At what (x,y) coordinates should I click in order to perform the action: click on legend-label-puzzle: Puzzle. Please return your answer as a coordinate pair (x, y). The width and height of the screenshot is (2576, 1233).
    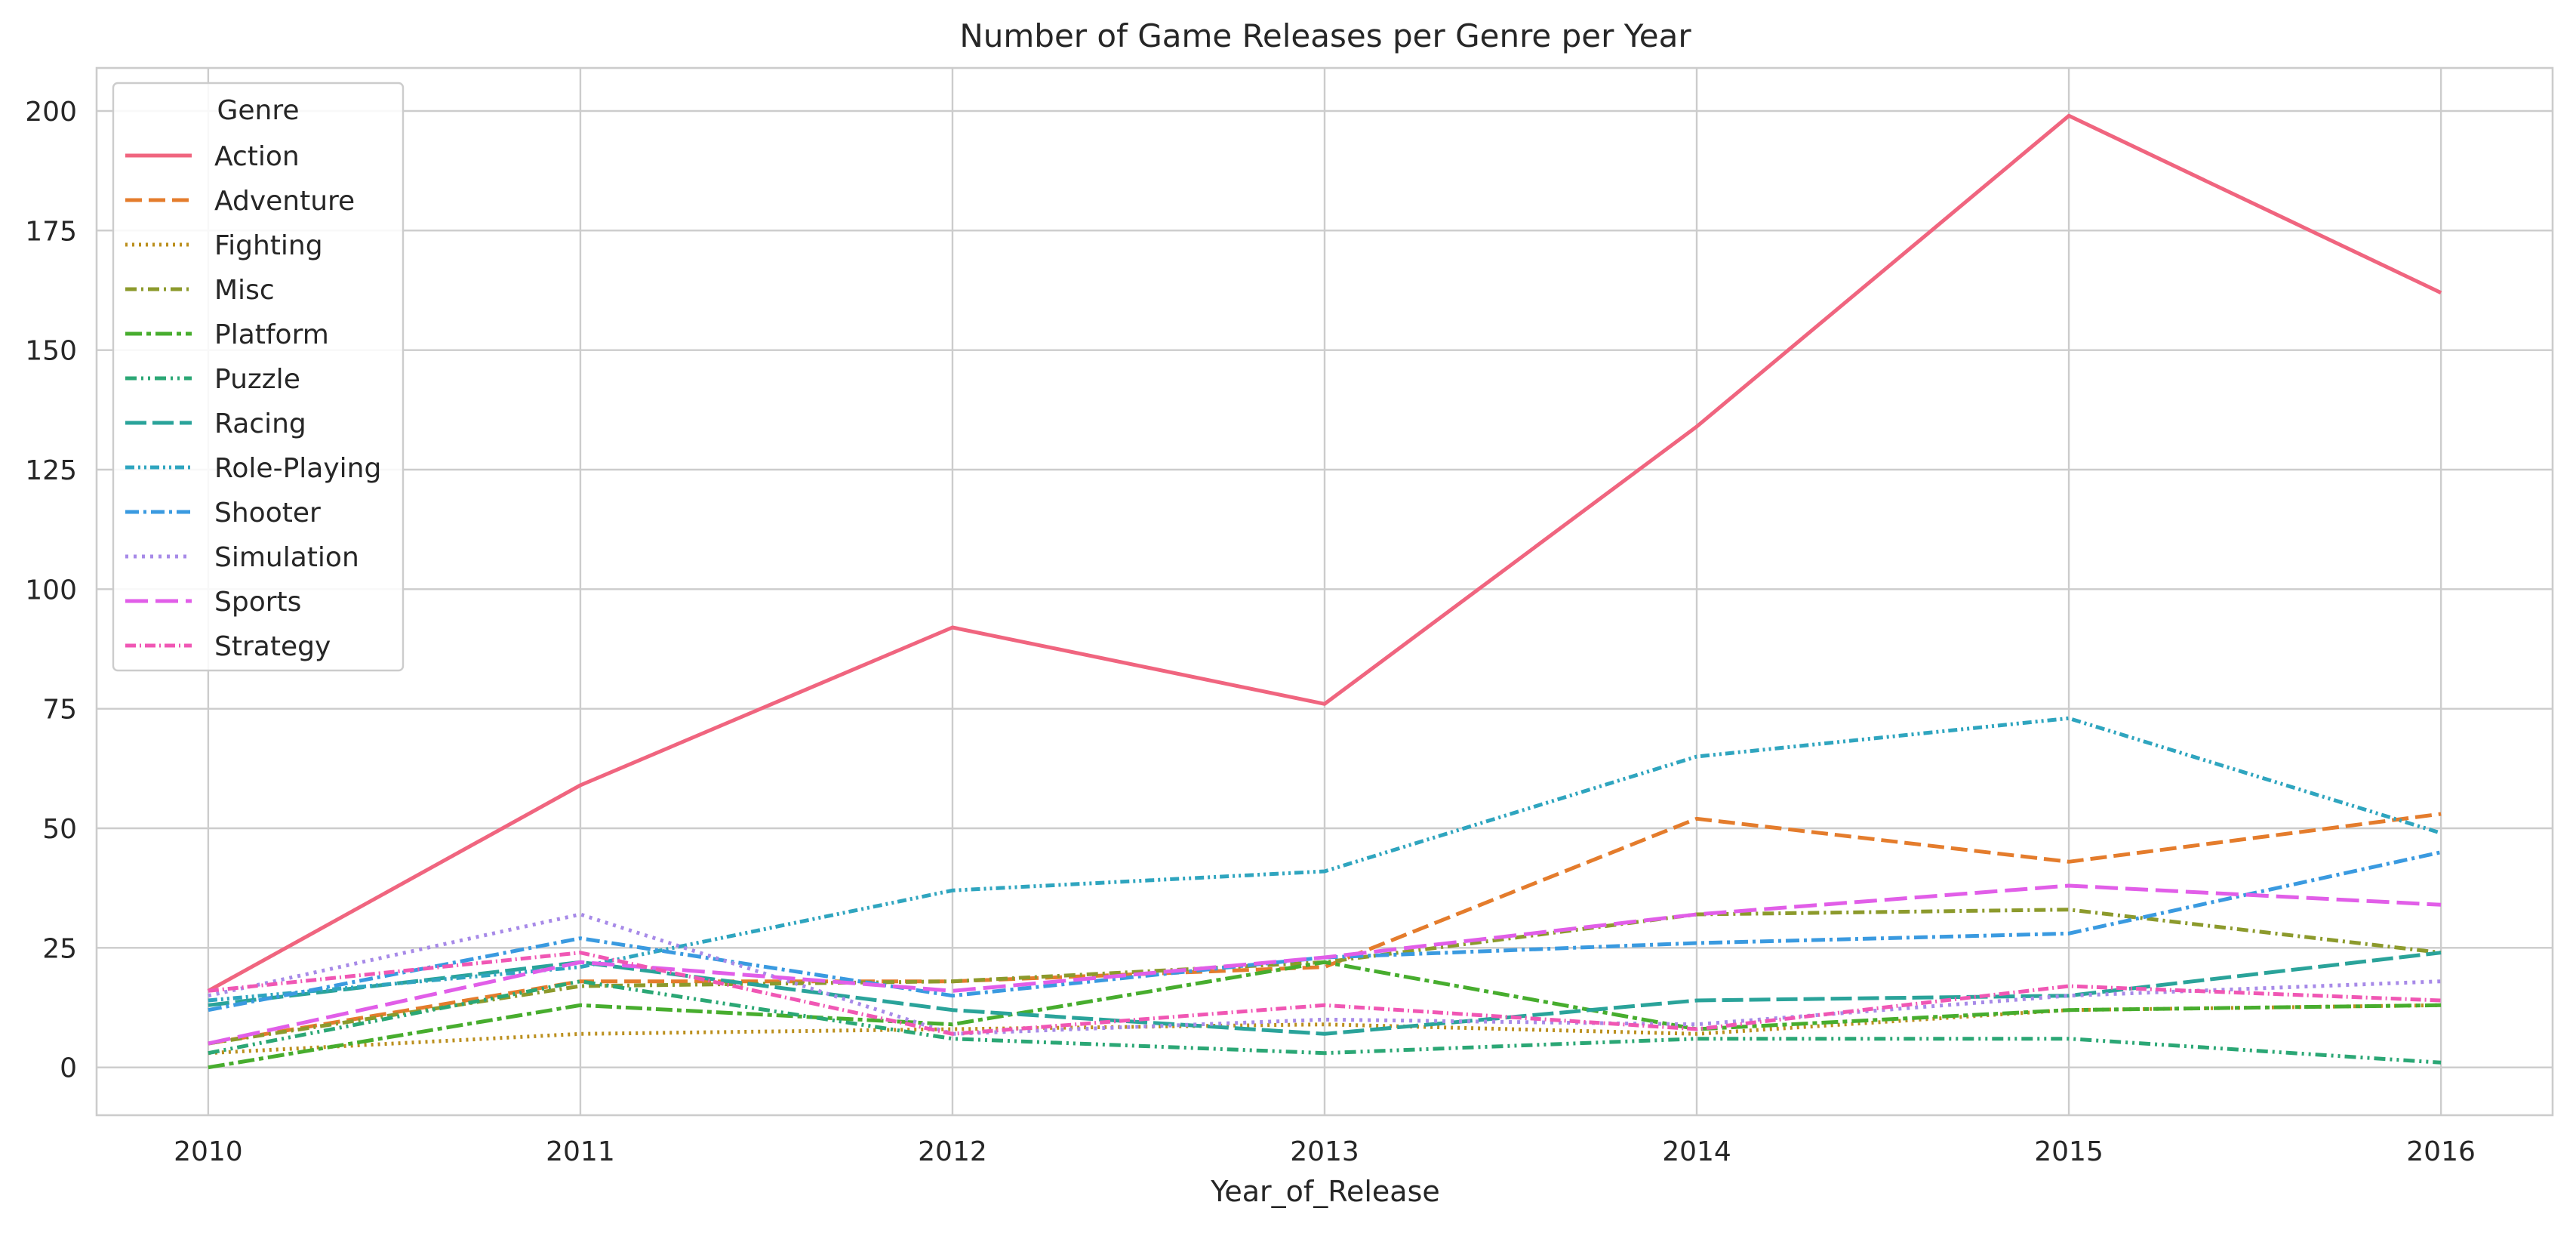
    Looking at the image, I should click on (257, 379).